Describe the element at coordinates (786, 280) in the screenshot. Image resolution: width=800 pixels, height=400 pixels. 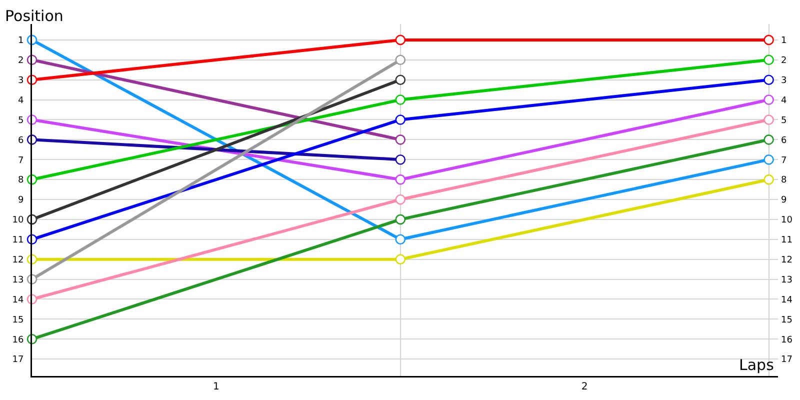
I see `y2-tick-label: 13` at that location.